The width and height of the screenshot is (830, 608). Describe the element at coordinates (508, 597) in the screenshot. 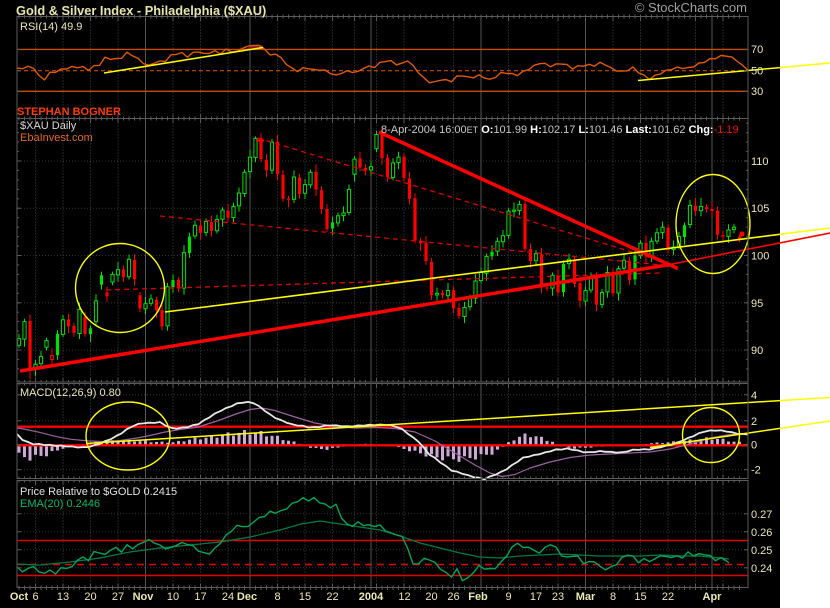

I see `svg-text: 9` at that location.